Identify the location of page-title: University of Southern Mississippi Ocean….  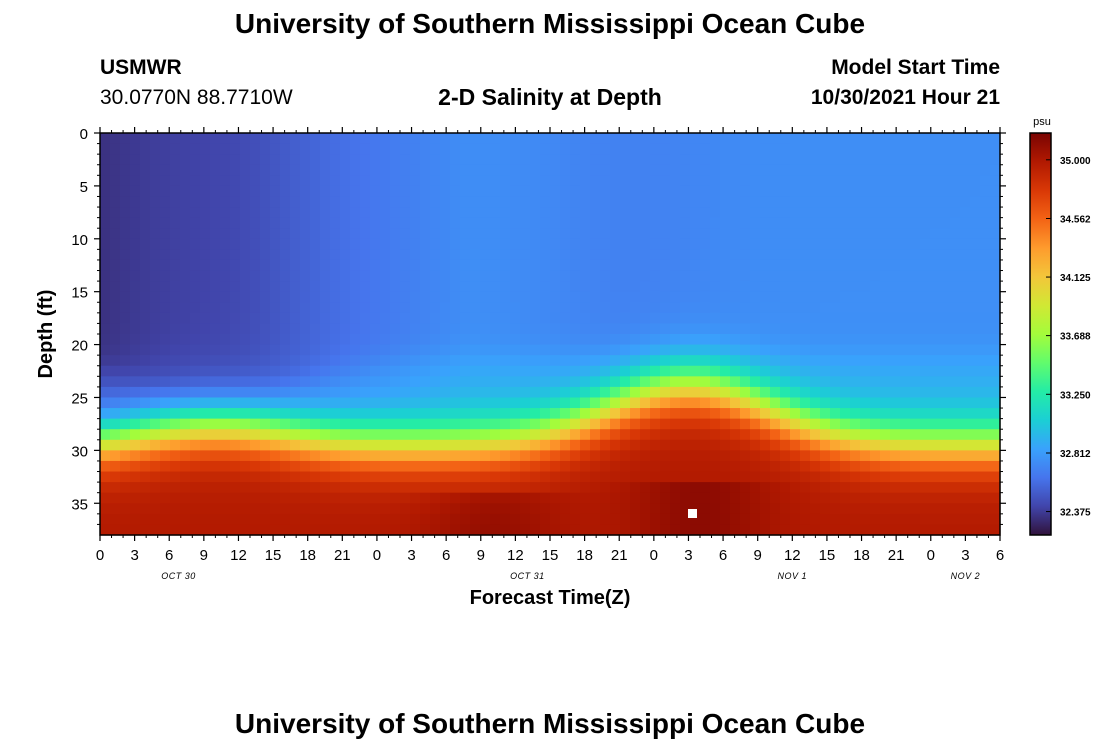
(550, 23).